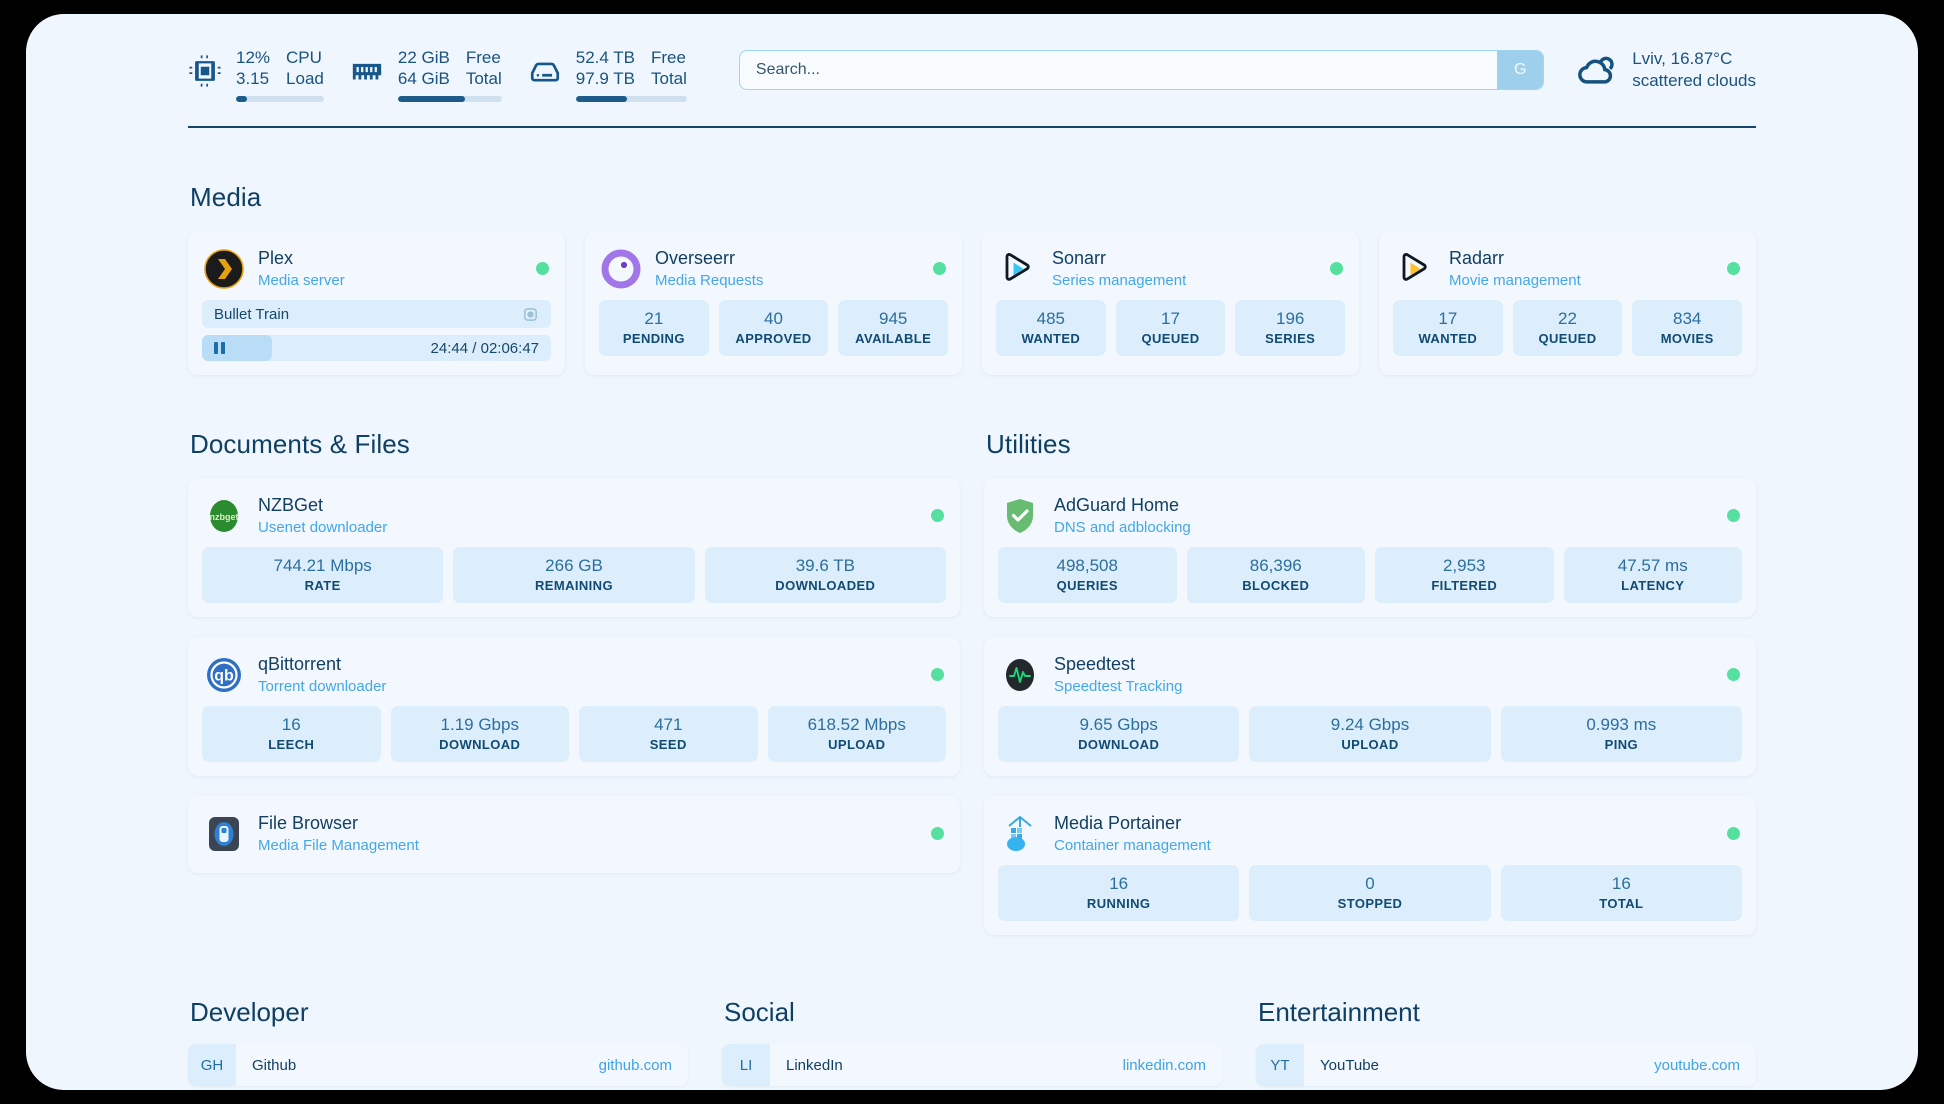  I want to click on bookmark-group-title: Developer, so click(249, 1012).